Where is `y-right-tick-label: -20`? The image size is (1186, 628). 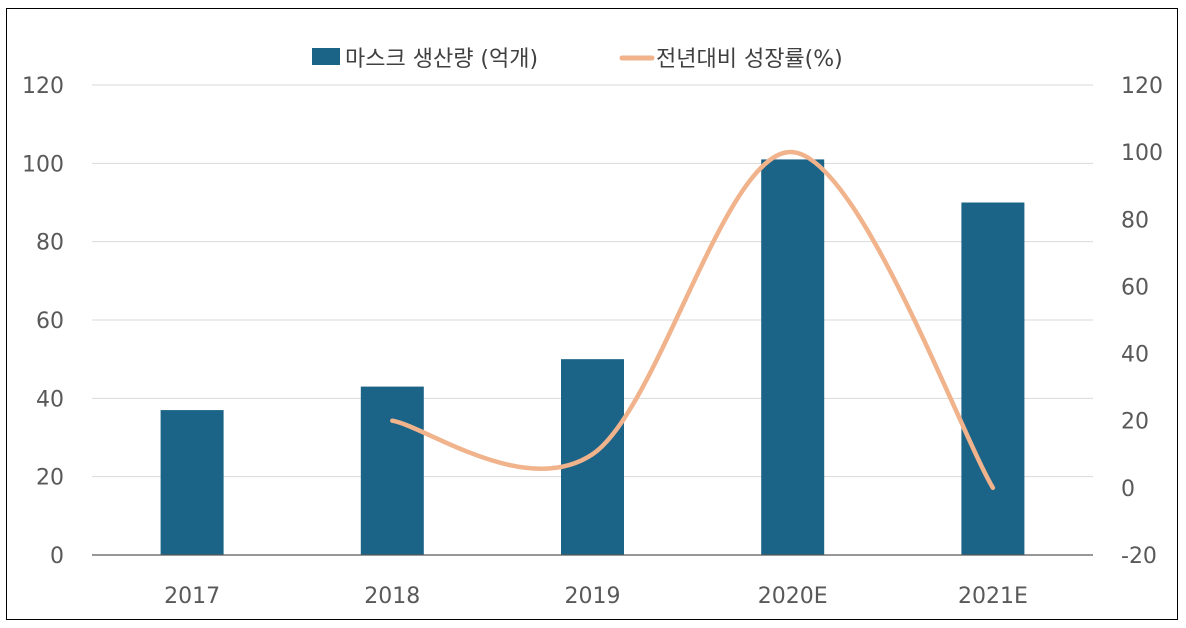 y-right-tick-label: -20 is located at coordinates (1139, 556).